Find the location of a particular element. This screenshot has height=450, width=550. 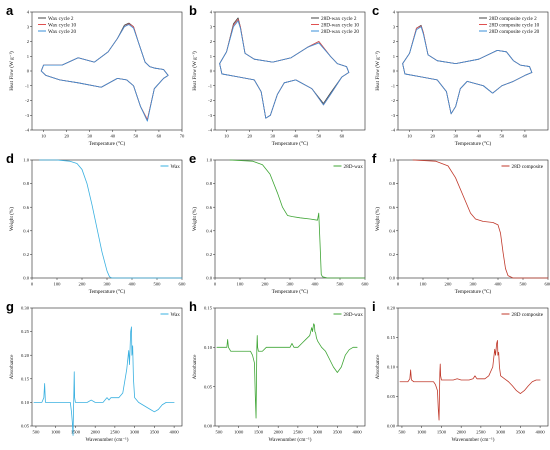

x-tick-label: 100 is located at coordinates (241, 284).